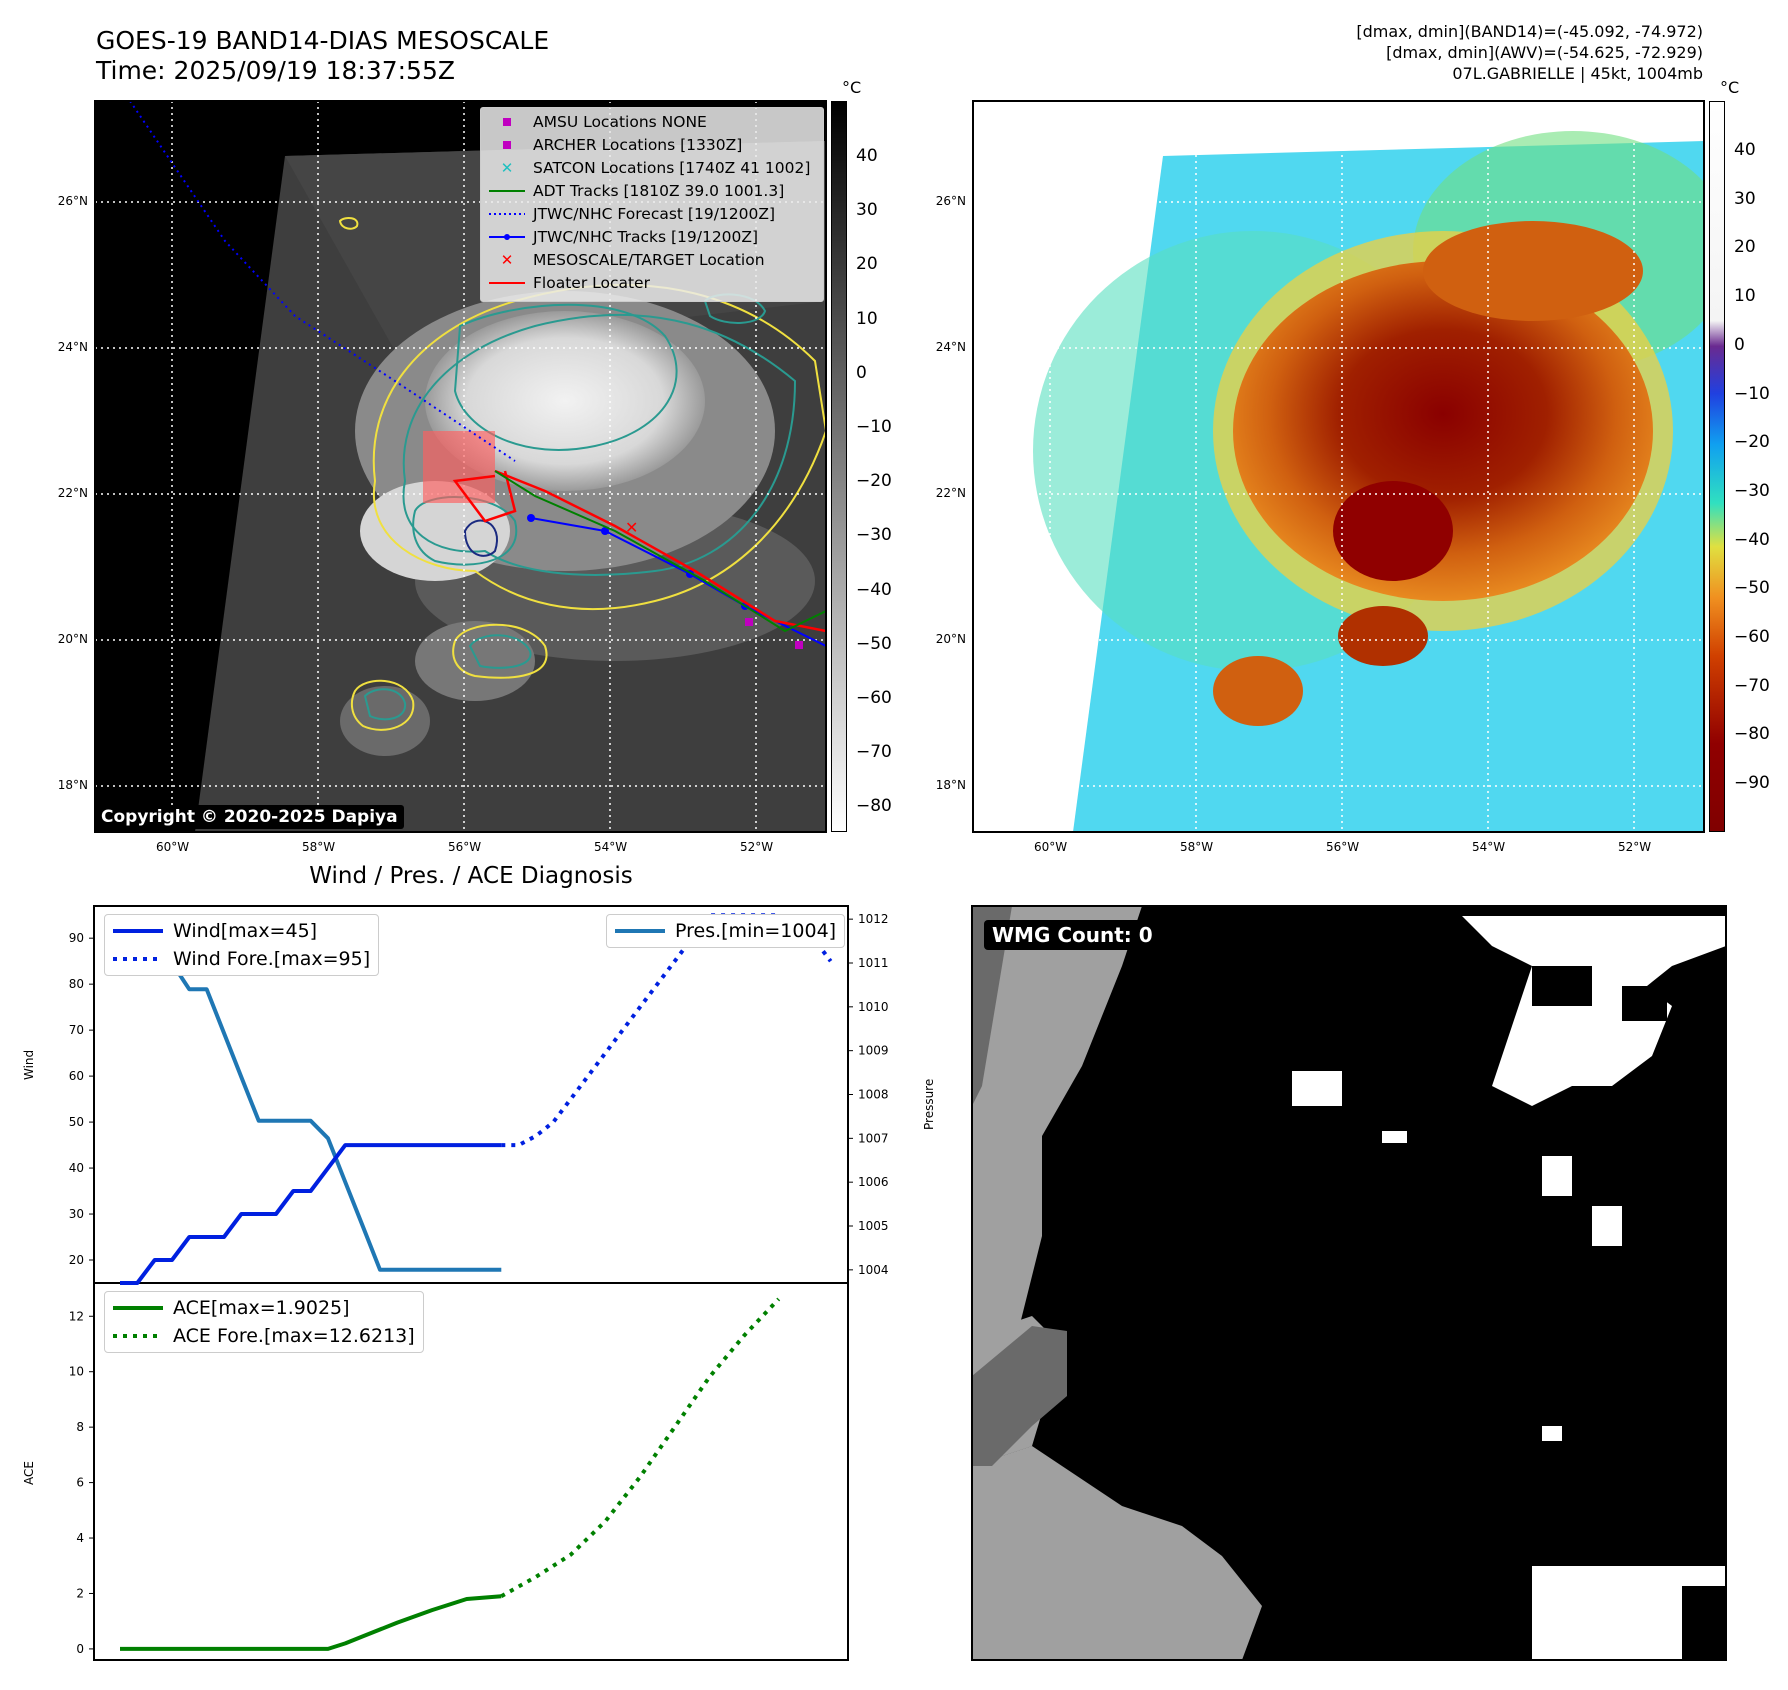 Image resolution: width=1788 pixels, height=1690 pixels. Describe the element at coordinates (1338, 850) in the screenshot. I see `tr-lon-labels: 60°W 58°W 56°W 54°W 52°W` at that location.